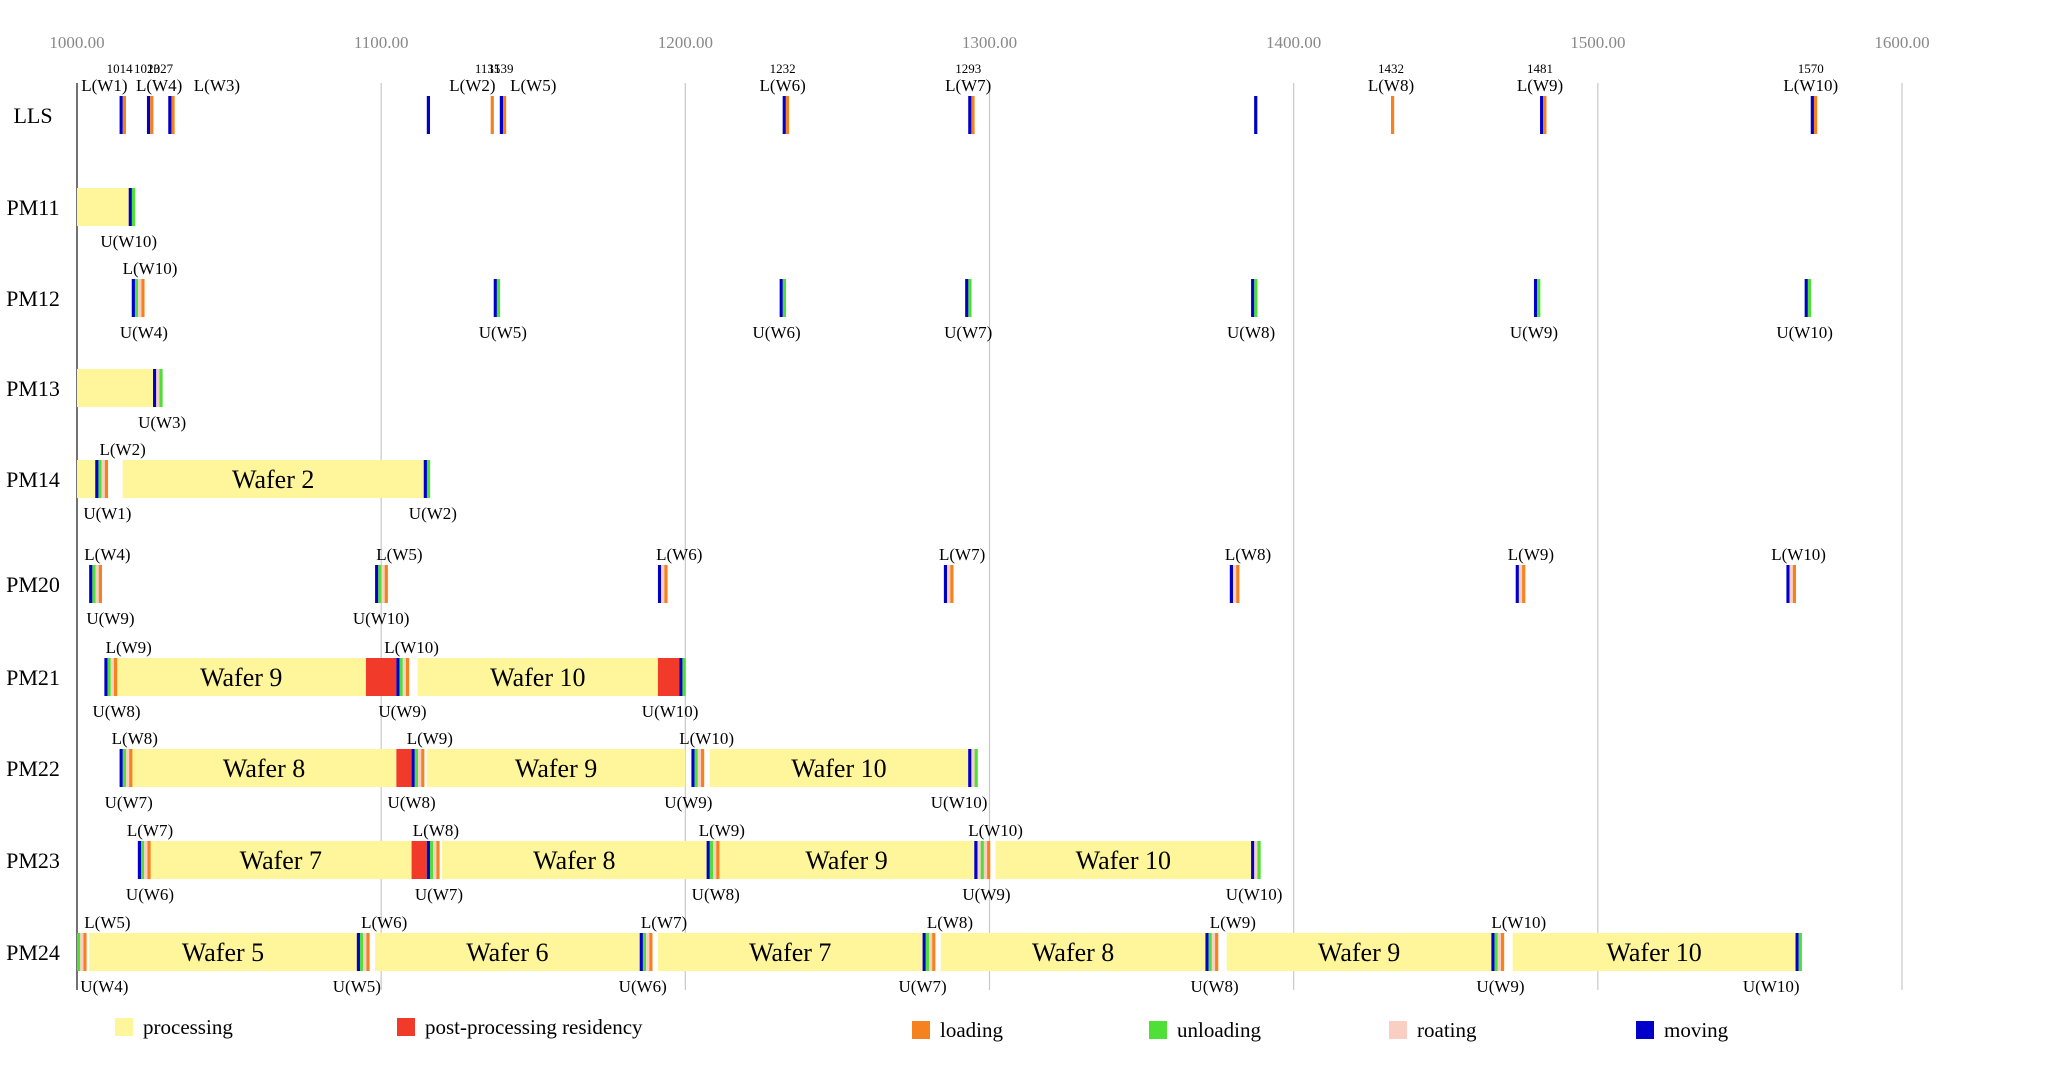 The height and width of the screenshot is (1085, 2059). What do you see at coordinates (107, 554) in the screenshot?
I see `event-annotation: L(W4)` at bounding box center [107, 554].